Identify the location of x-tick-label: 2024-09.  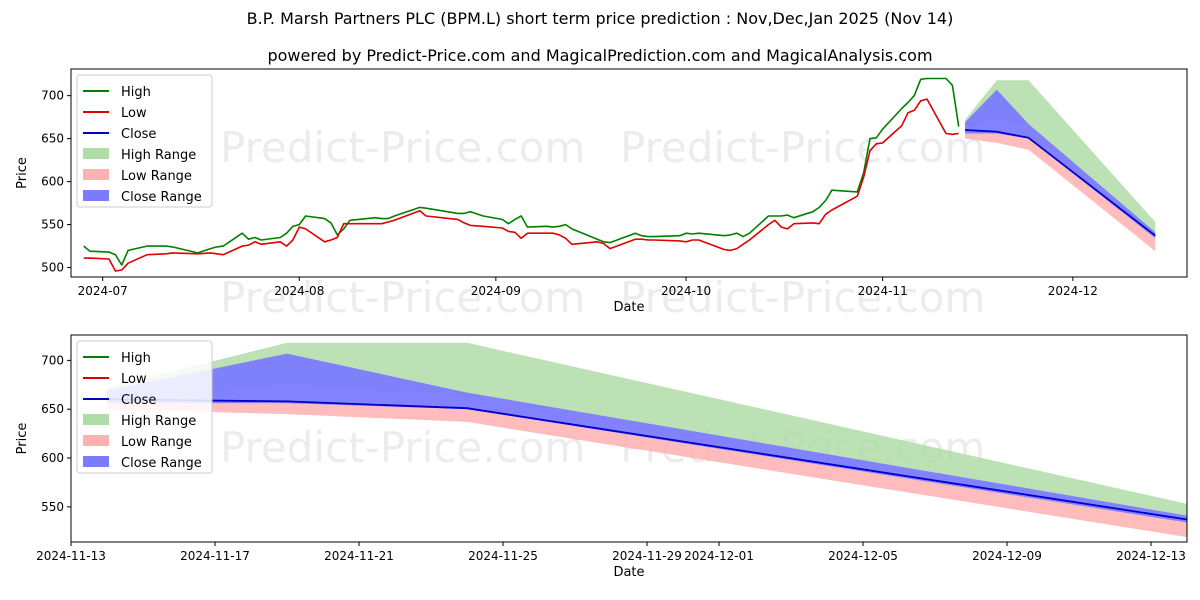
(496, 291).